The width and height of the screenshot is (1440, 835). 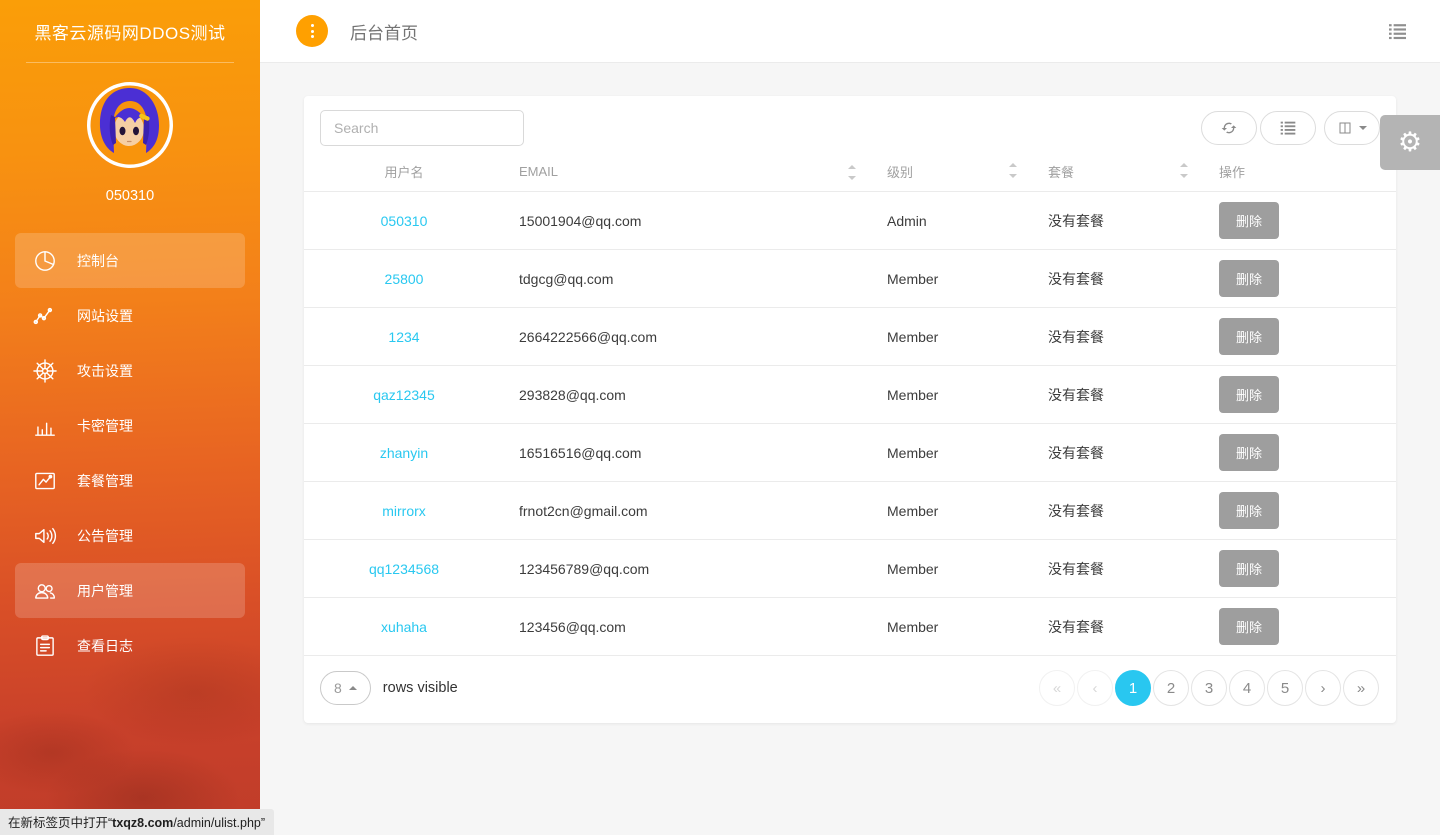 I want to click on search-input, so click(x=422, y=128).